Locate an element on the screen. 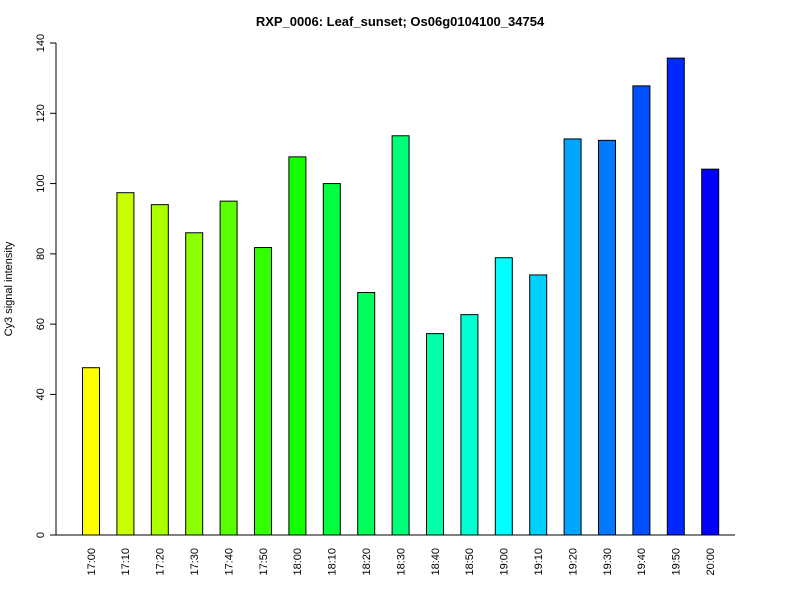 This screenshot has width=800, height=600. y-tick-label: 60 is located at coordinates (41, 324).